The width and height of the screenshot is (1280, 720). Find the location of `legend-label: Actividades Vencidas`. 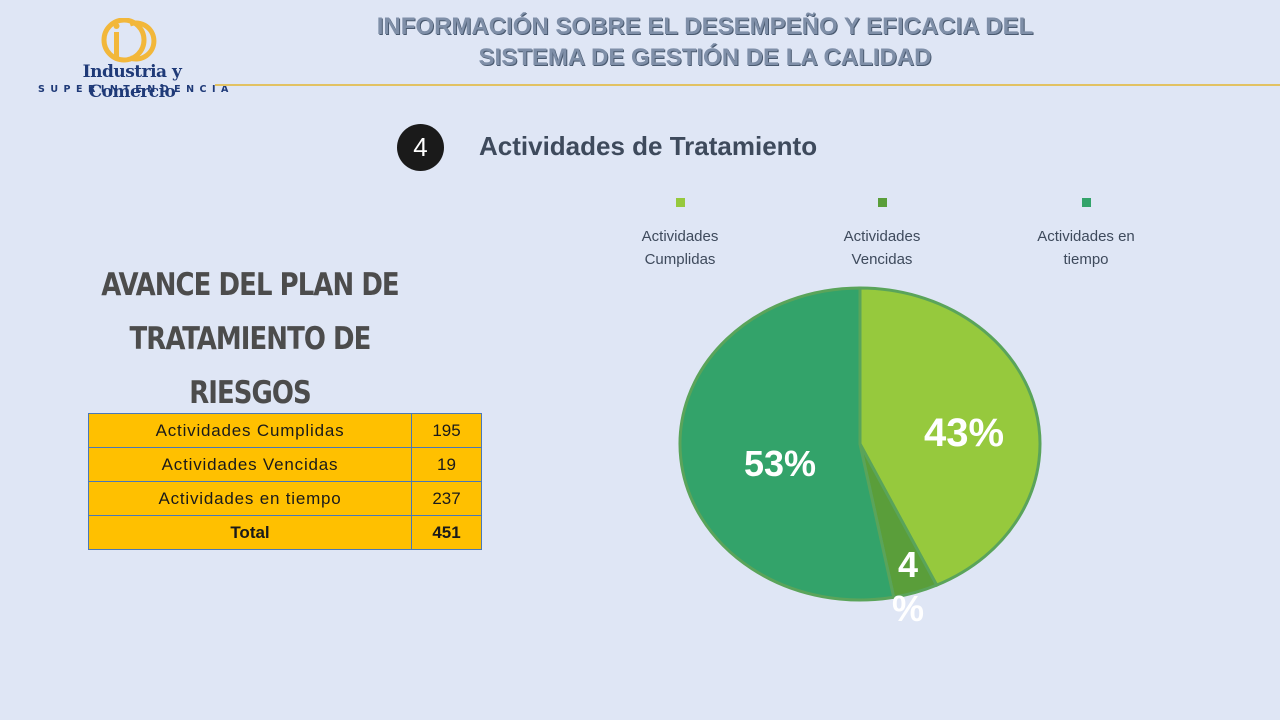

legend-label: Actividades Vencidas is located at coordinates (882, 248).